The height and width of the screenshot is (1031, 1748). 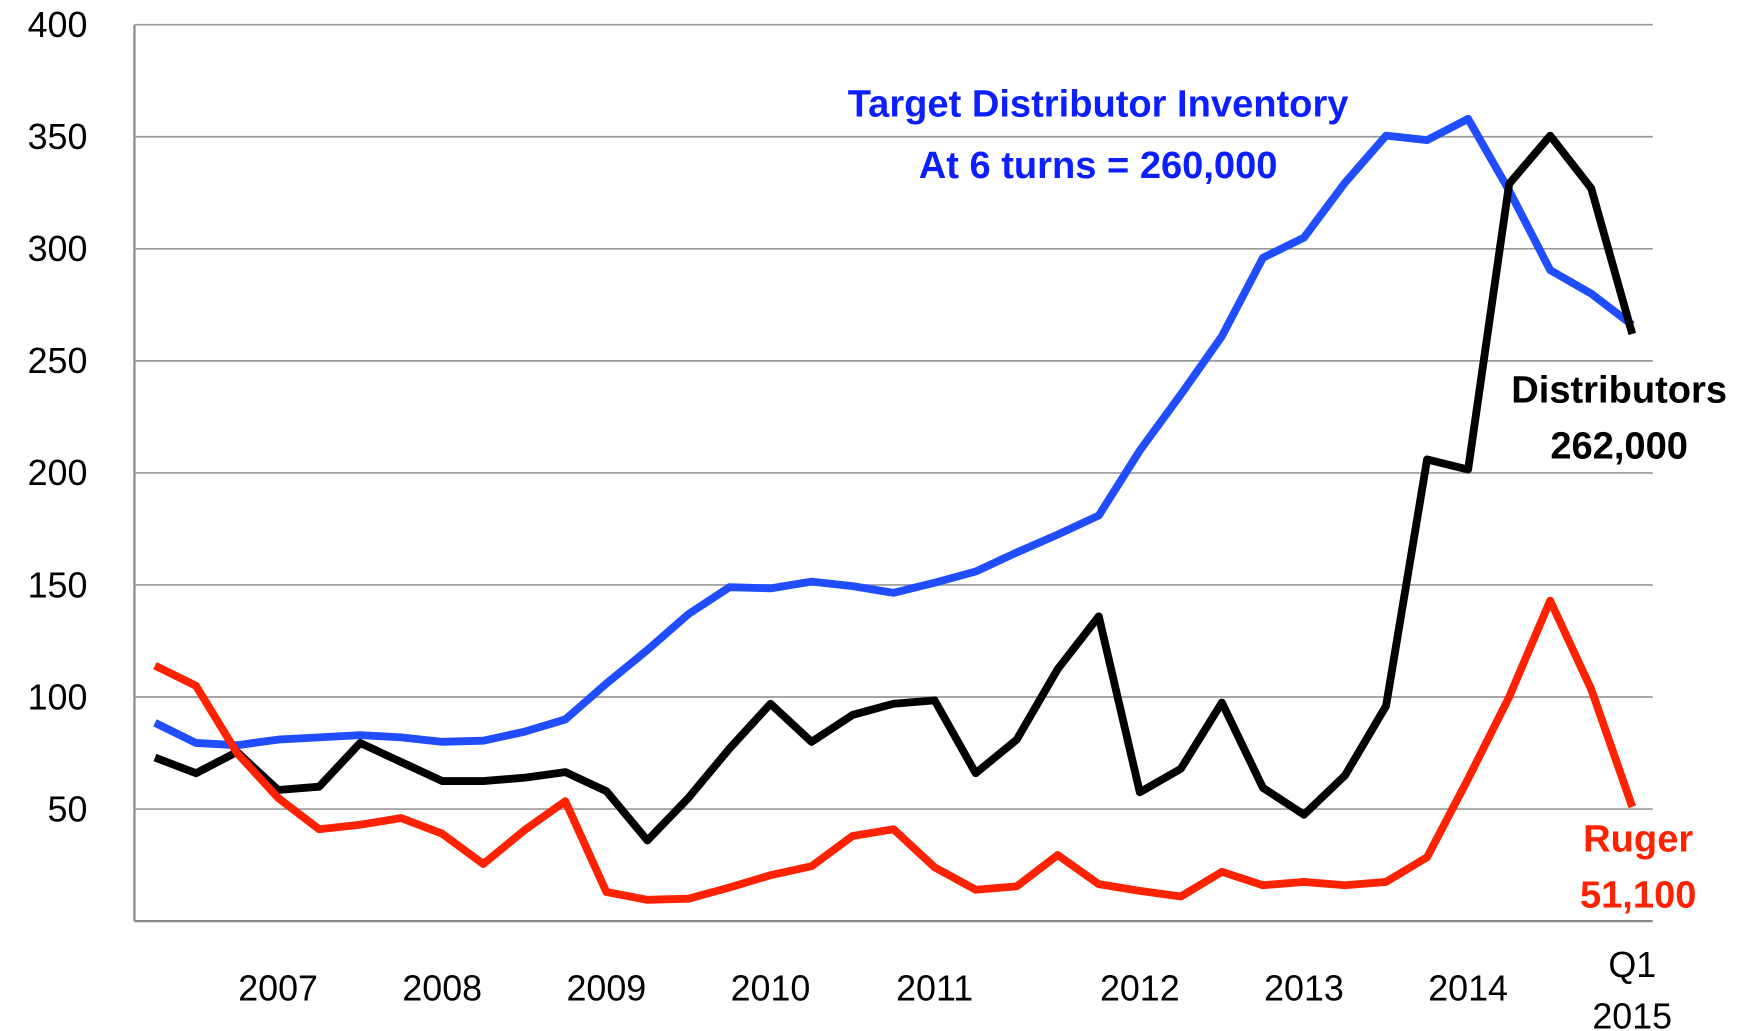 What do you see at coordinates (1638, 840) in the screenshot?
I see `series-label: Ruger` at bounding box center [1638, 840].